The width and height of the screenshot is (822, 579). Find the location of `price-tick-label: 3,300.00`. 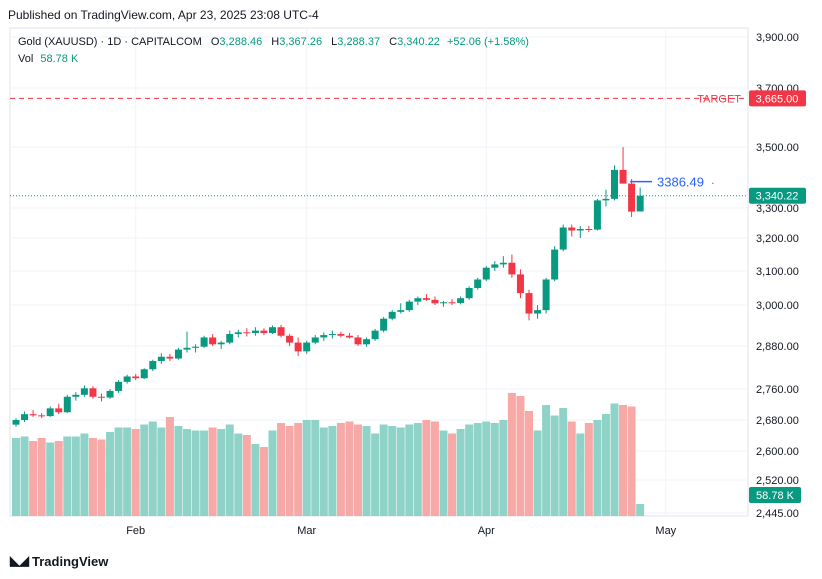

price-tick-label: 3,300.00 is located at coordinates (777, 209).